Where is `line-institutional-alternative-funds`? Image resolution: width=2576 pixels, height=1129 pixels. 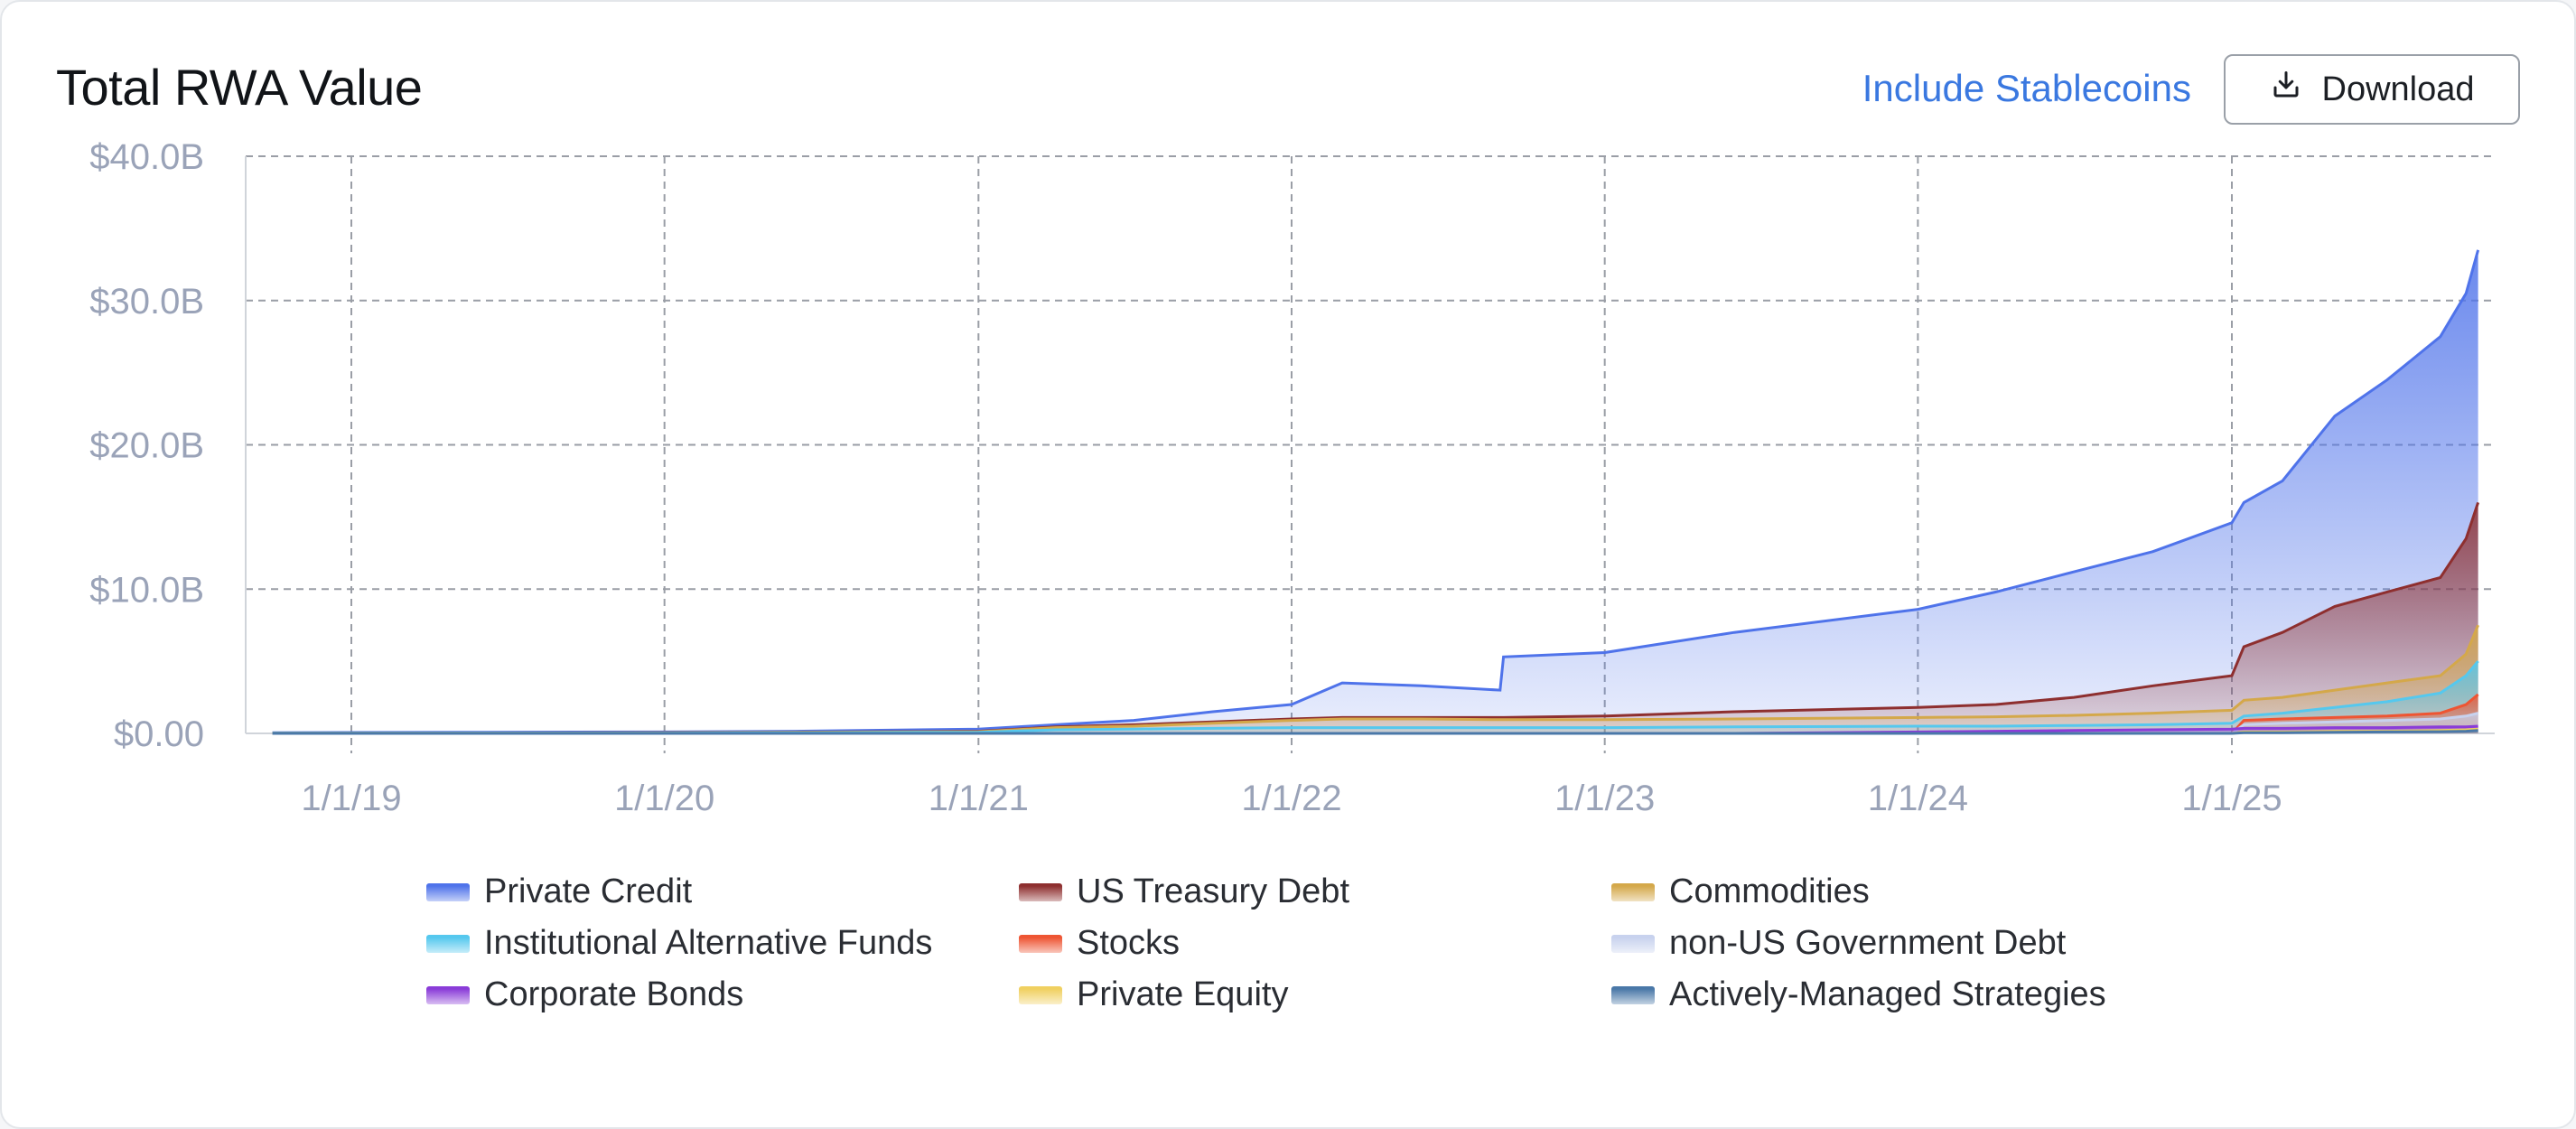 line-institutional-alternative-funds is located at coordinates (1375, 697).